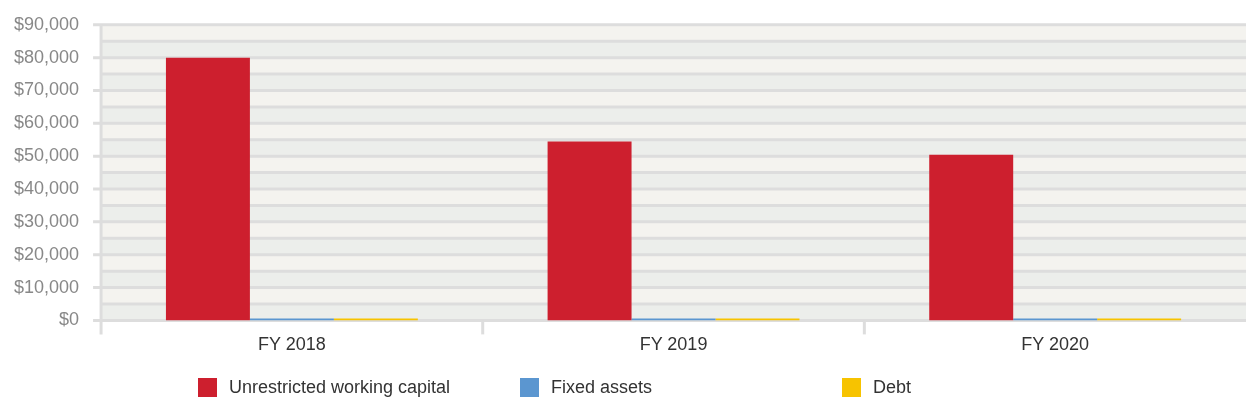  I want to click on y-tick-label: $10,000, so click(46, 286).